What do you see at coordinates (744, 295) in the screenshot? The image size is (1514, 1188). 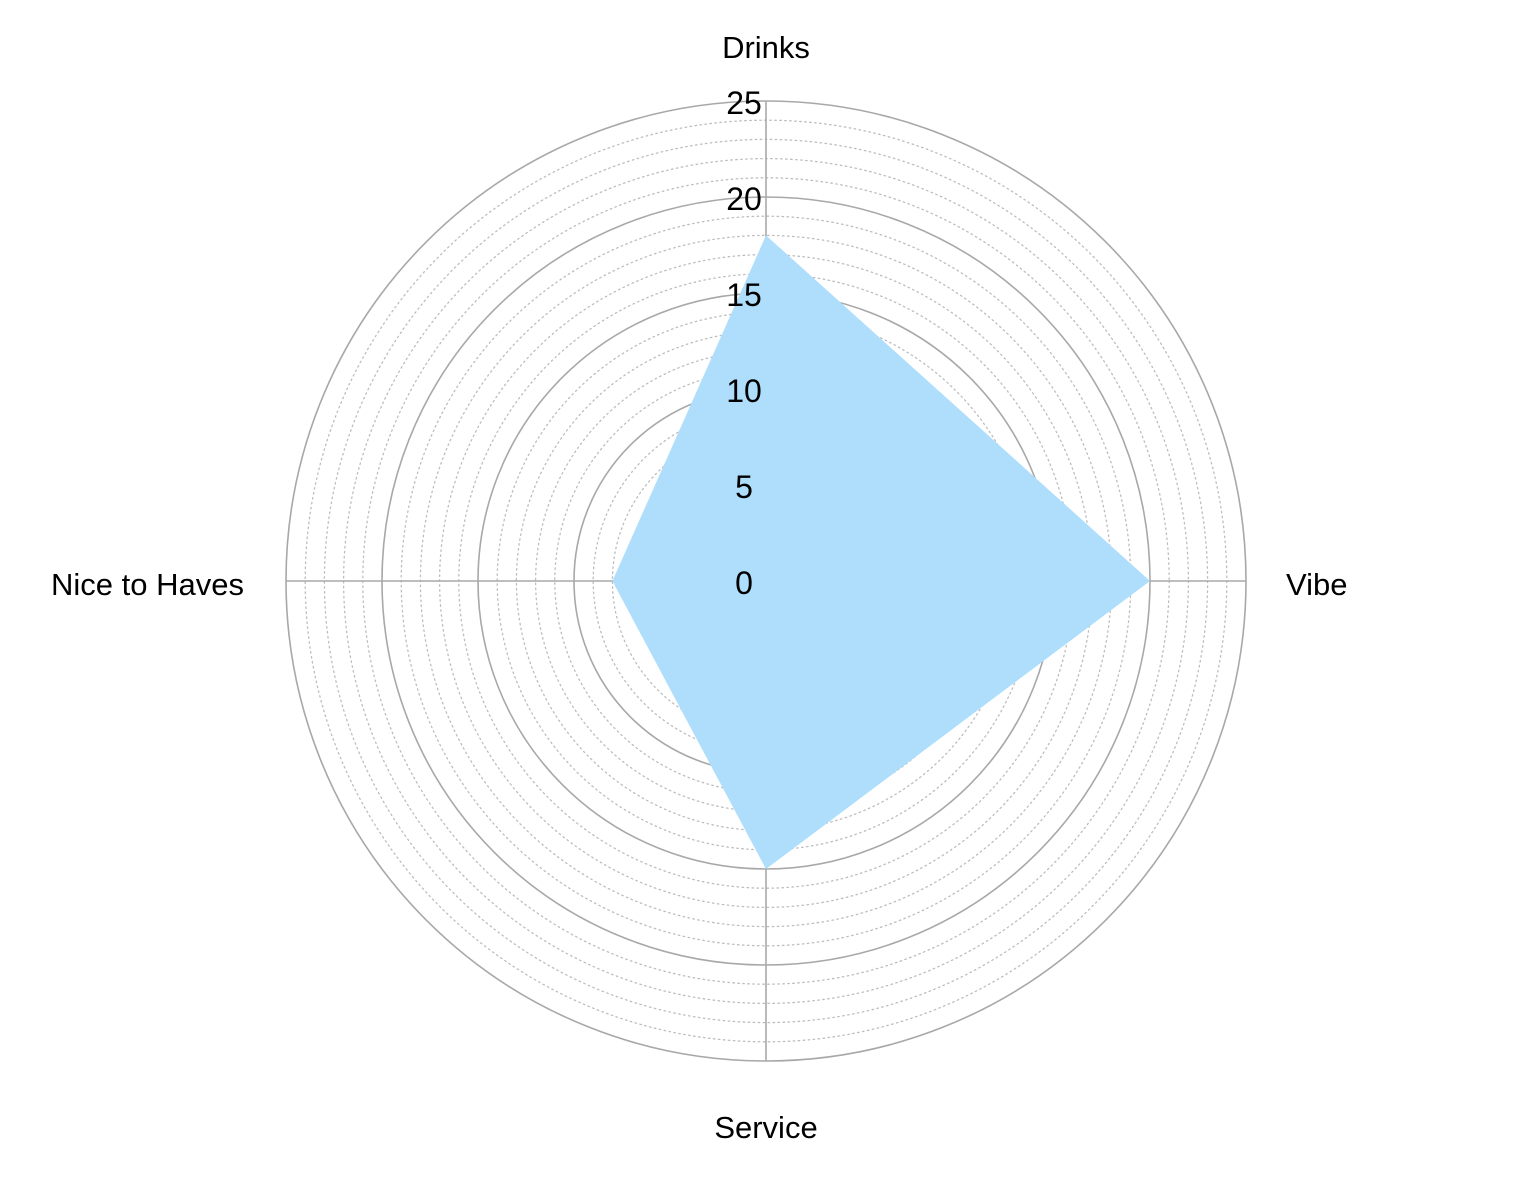 I see `radial-tick-label: 15` at bounding box center [744, 295].